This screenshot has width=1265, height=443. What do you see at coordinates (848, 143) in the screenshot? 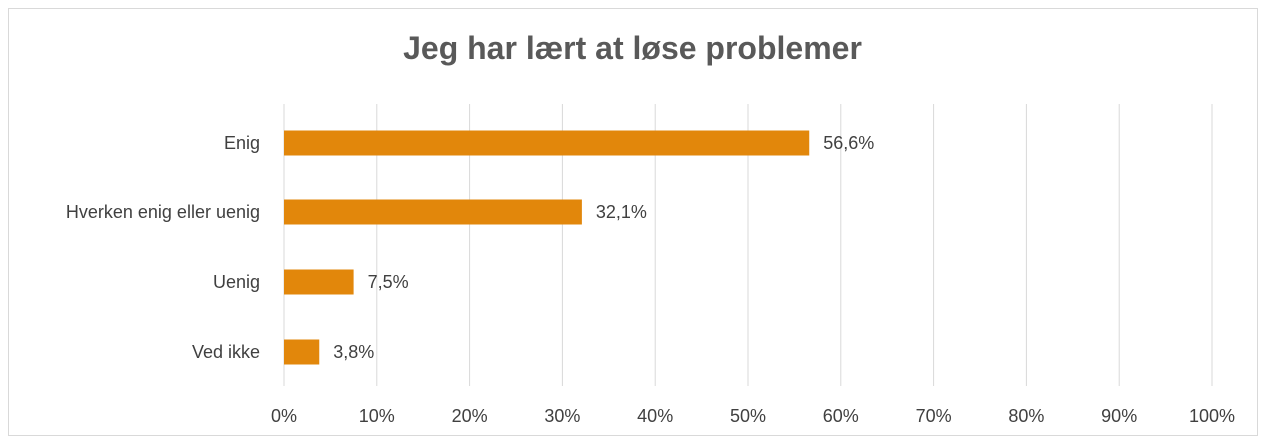
I see `data-label-1: 56,6%` at bounding box center [848, 143].